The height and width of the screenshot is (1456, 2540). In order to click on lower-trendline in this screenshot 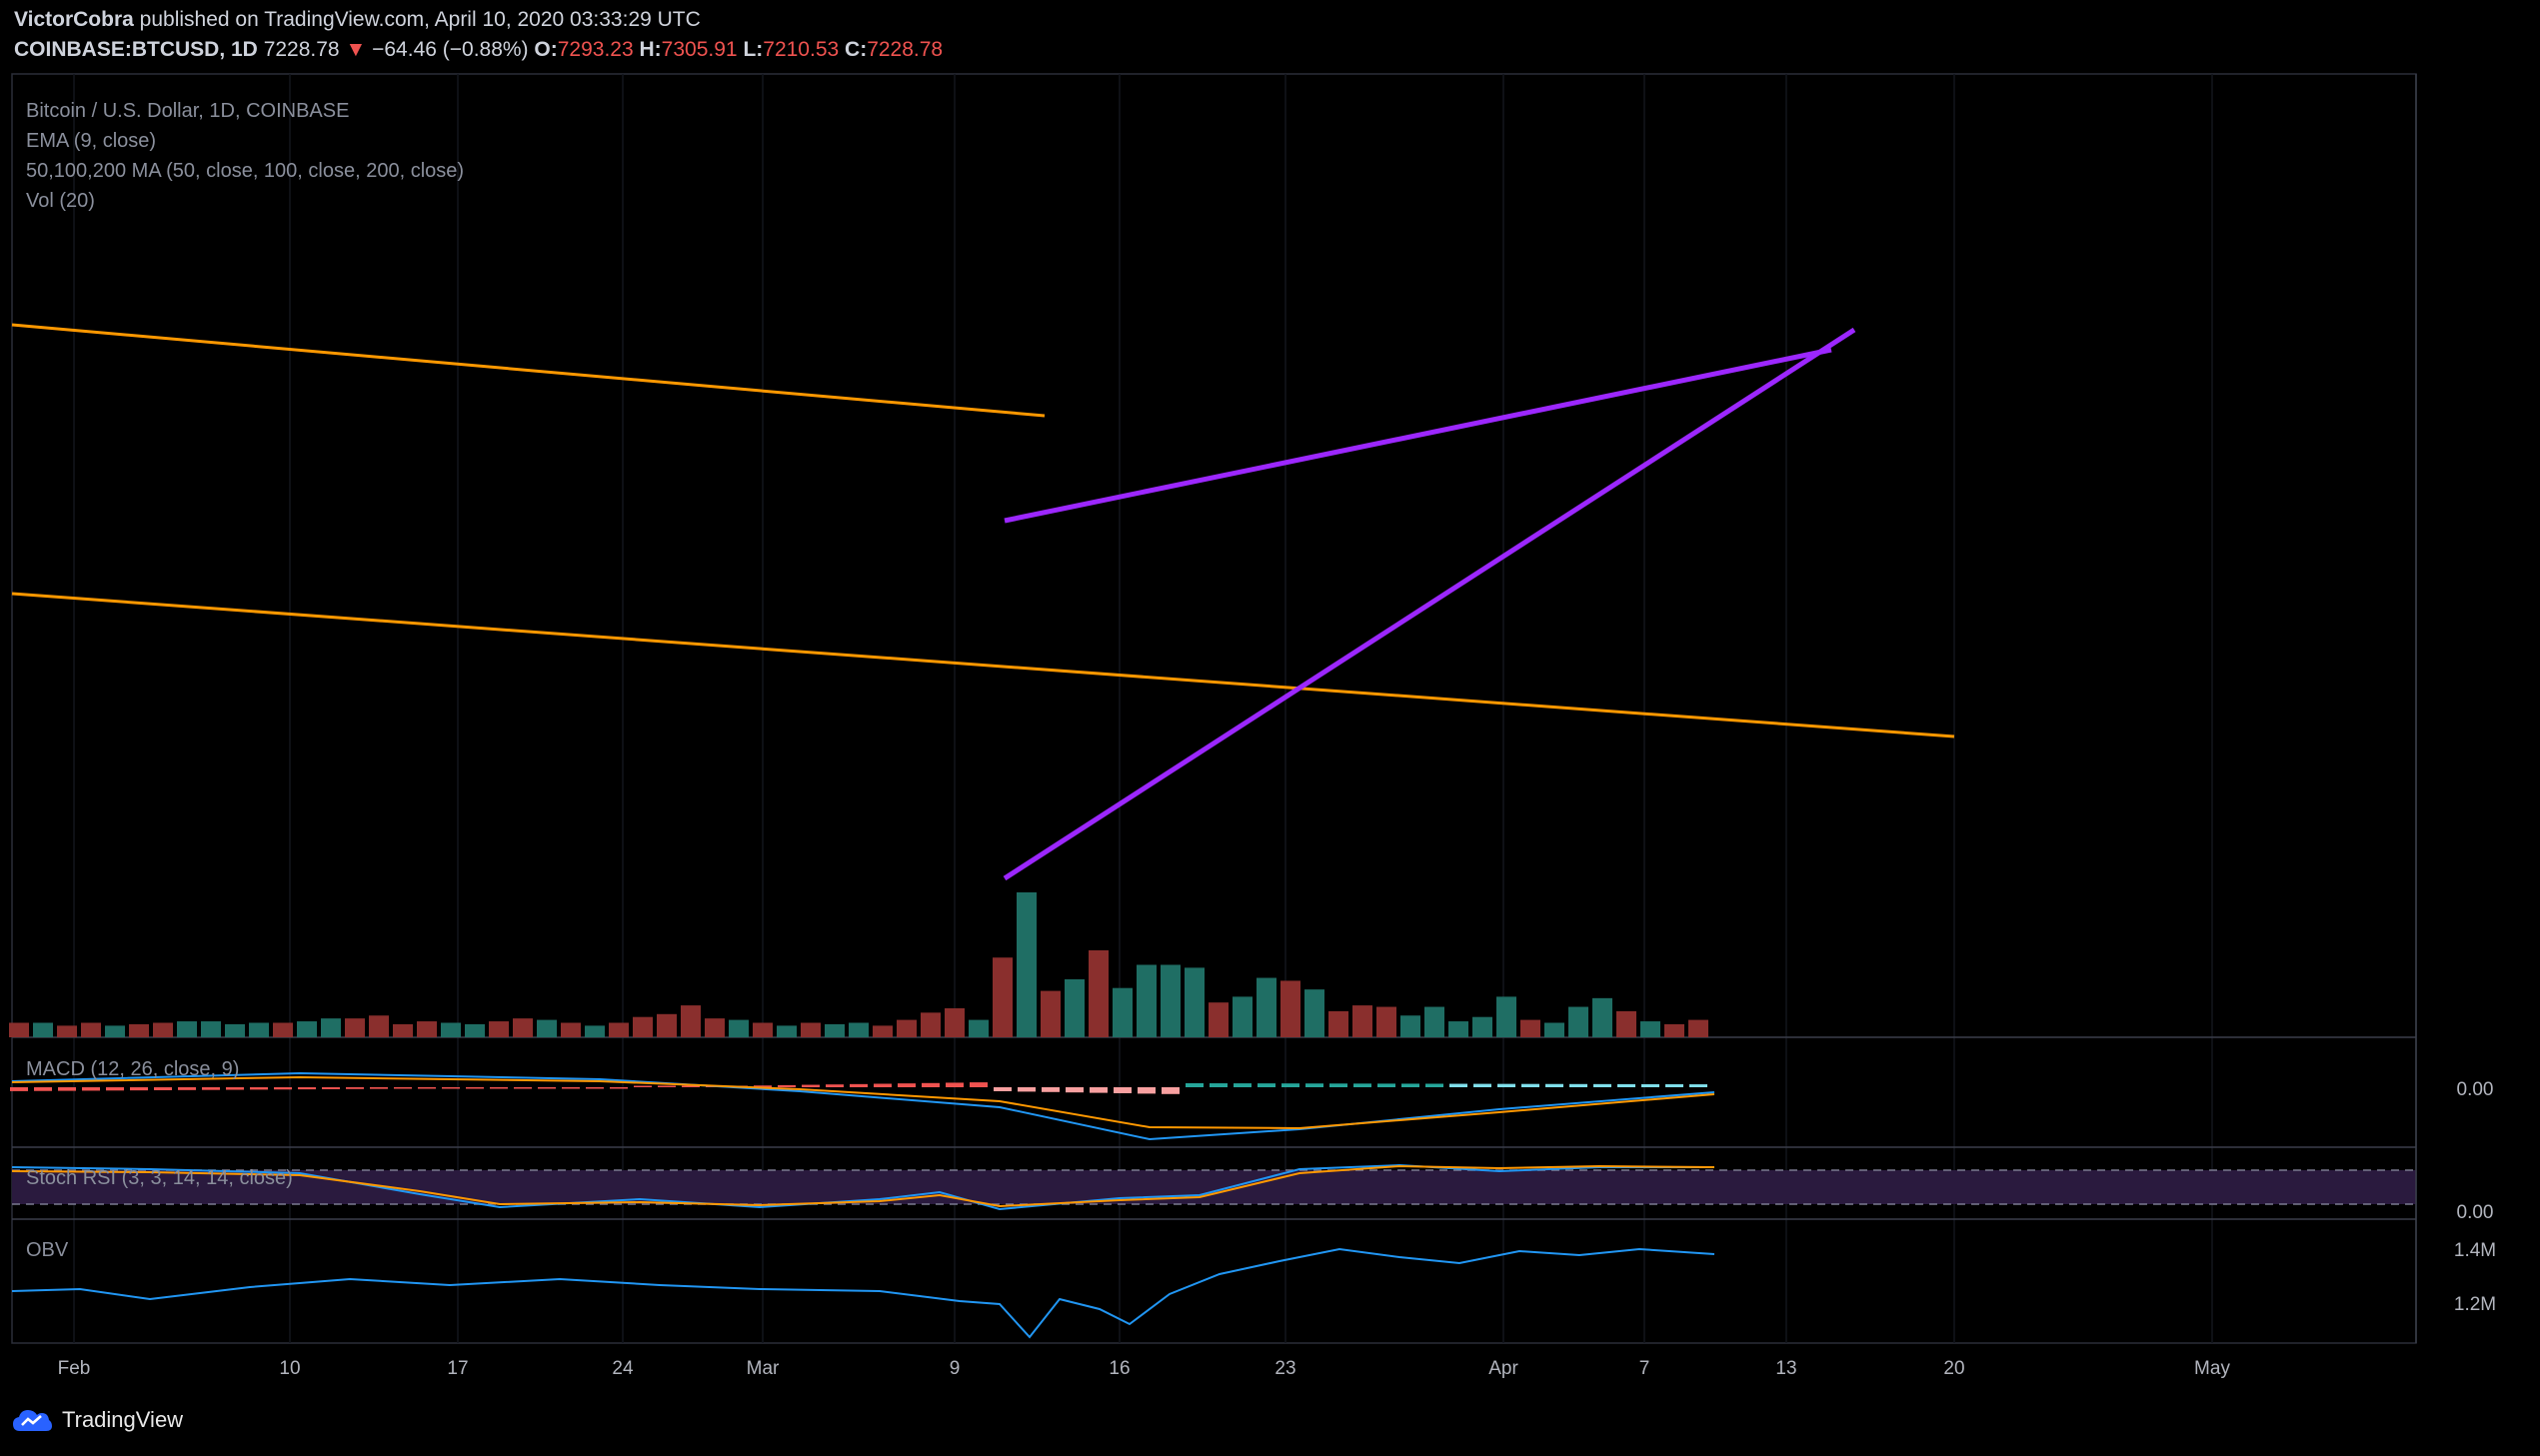, I will do `click(983, 665)`.